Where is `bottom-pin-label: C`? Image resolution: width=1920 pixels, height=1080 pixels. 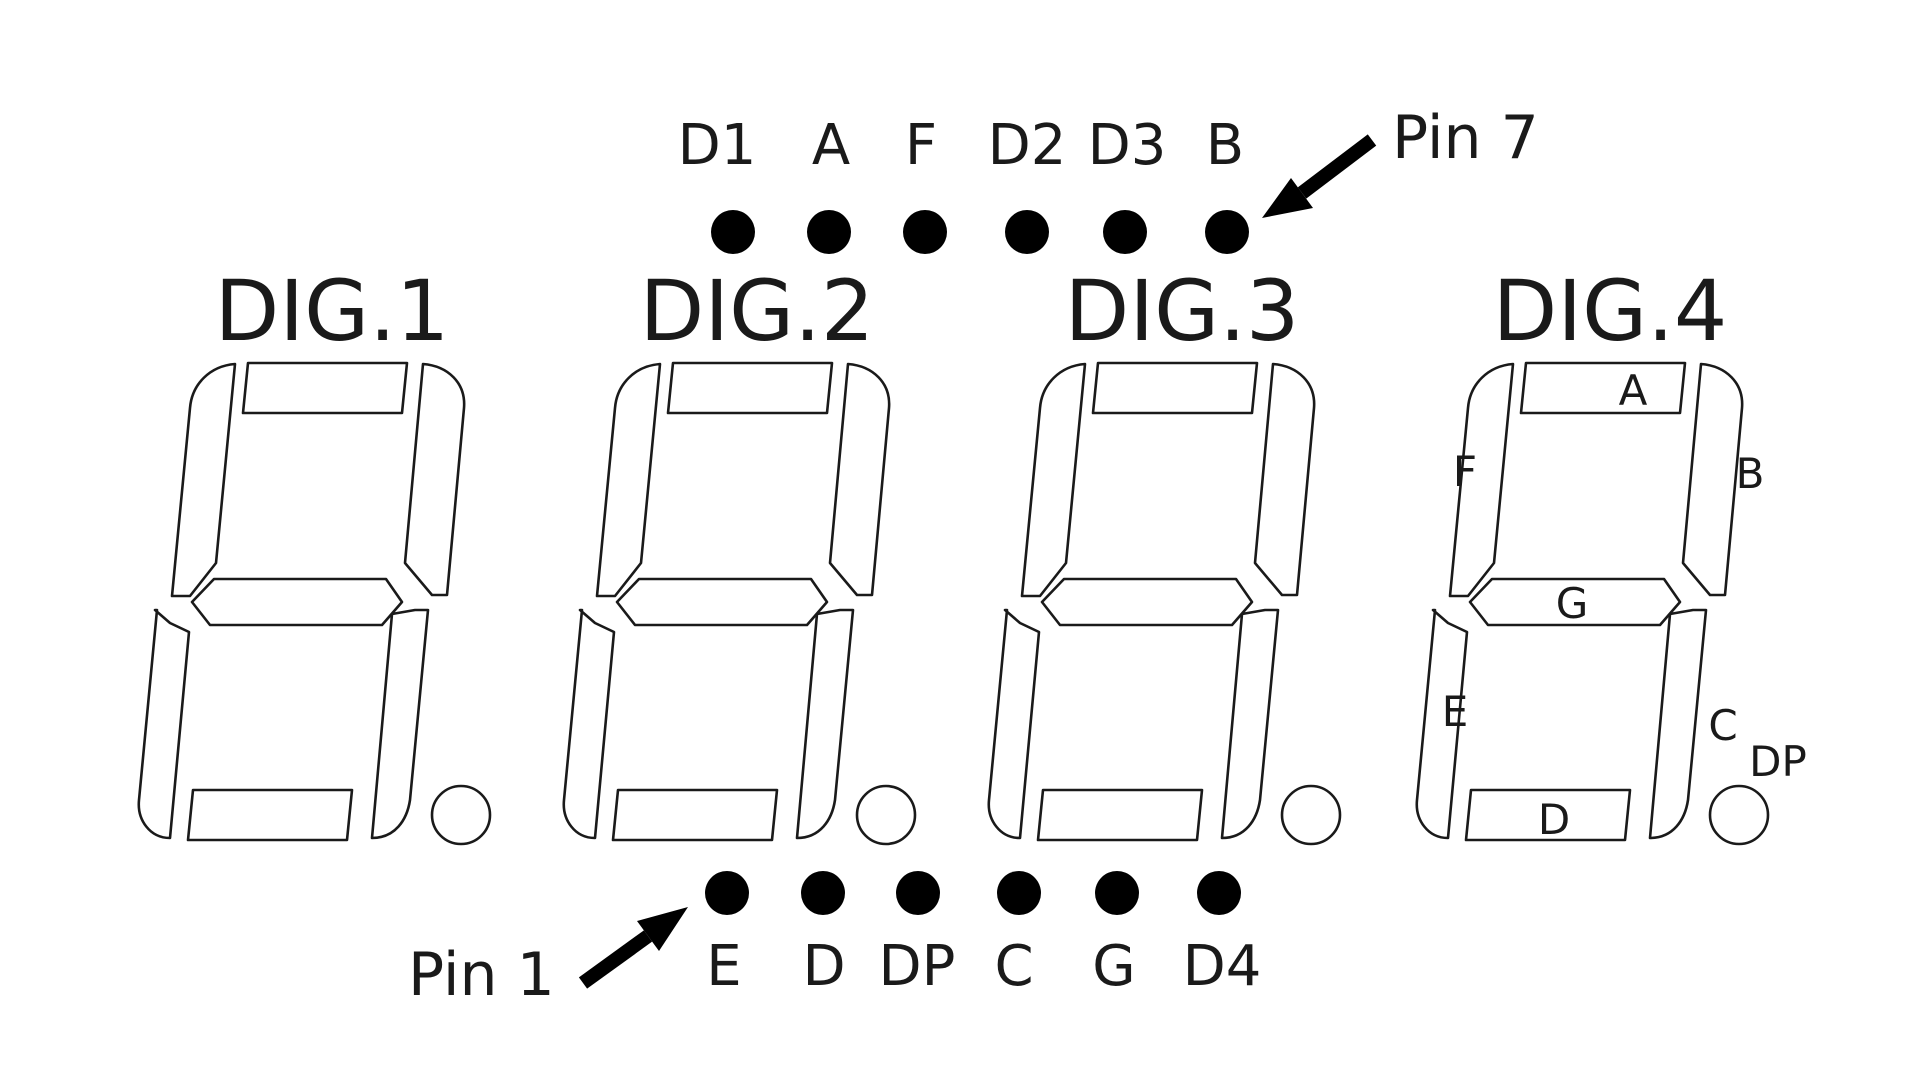
bottom-pin-label: C is located at coordinates (1013, 966).